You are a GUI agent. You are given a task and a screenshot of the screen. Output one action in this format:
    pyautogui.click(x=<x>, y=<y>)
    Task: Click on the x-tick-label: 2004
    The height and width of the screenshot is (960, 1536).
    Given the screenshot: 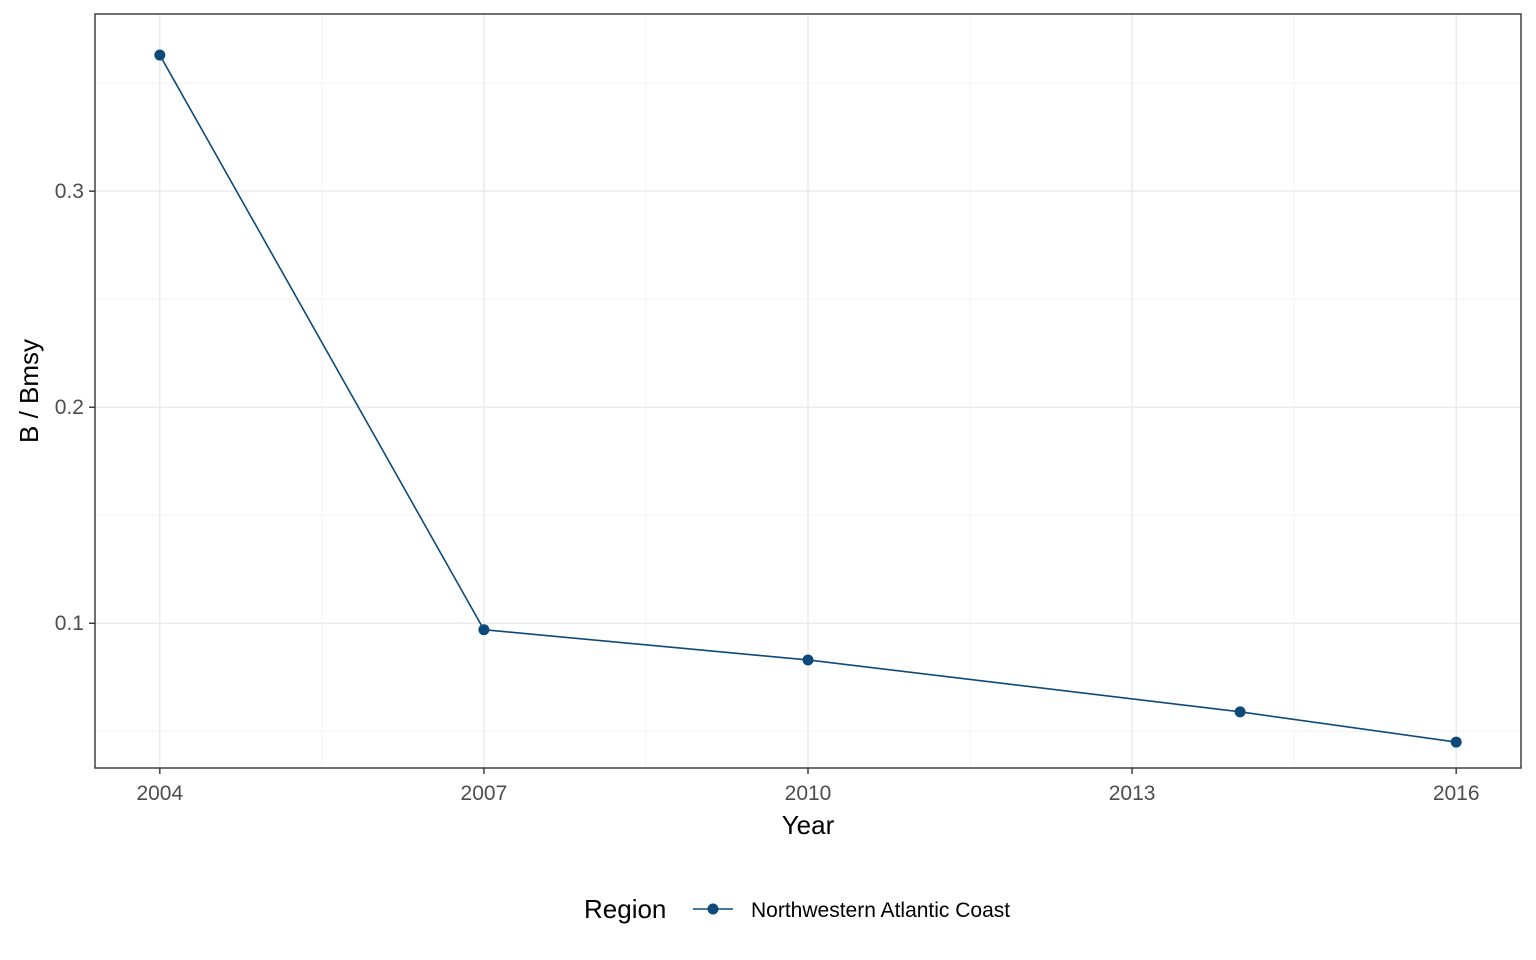 What is the action you would take?
    pyautogui.click(x=159, y=793)
    